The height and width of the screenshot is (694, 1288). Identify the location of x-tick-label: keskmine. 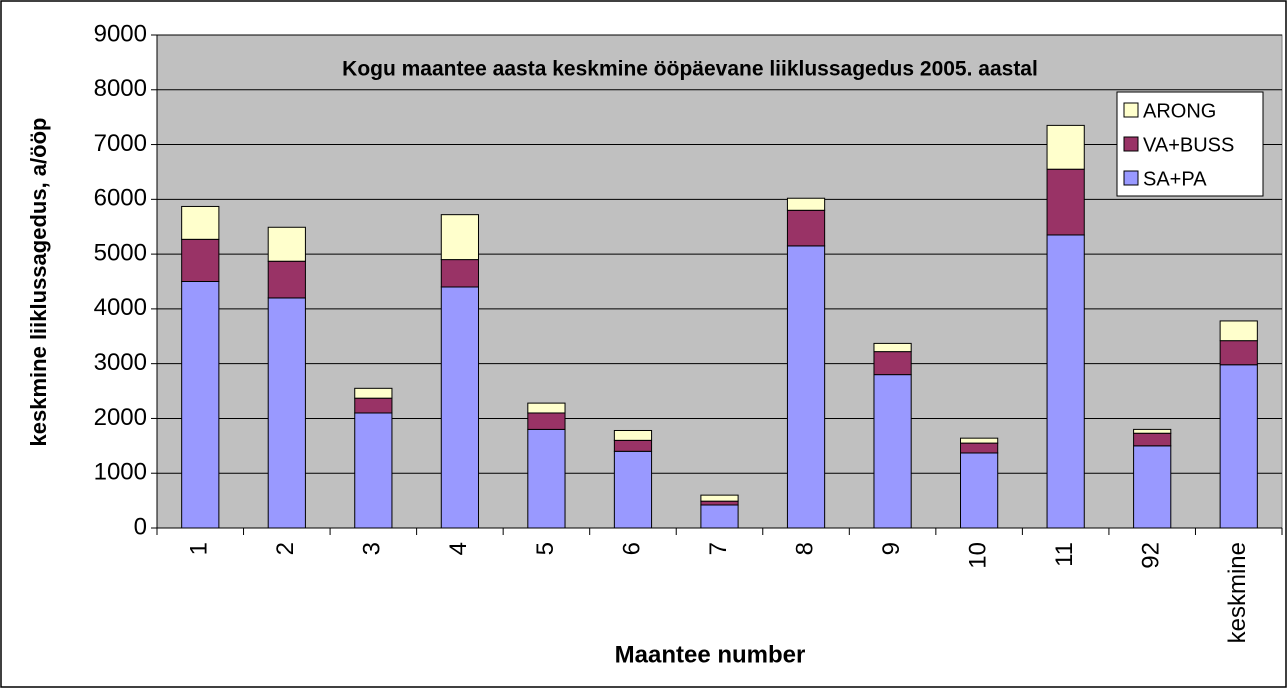
(1237, 592).